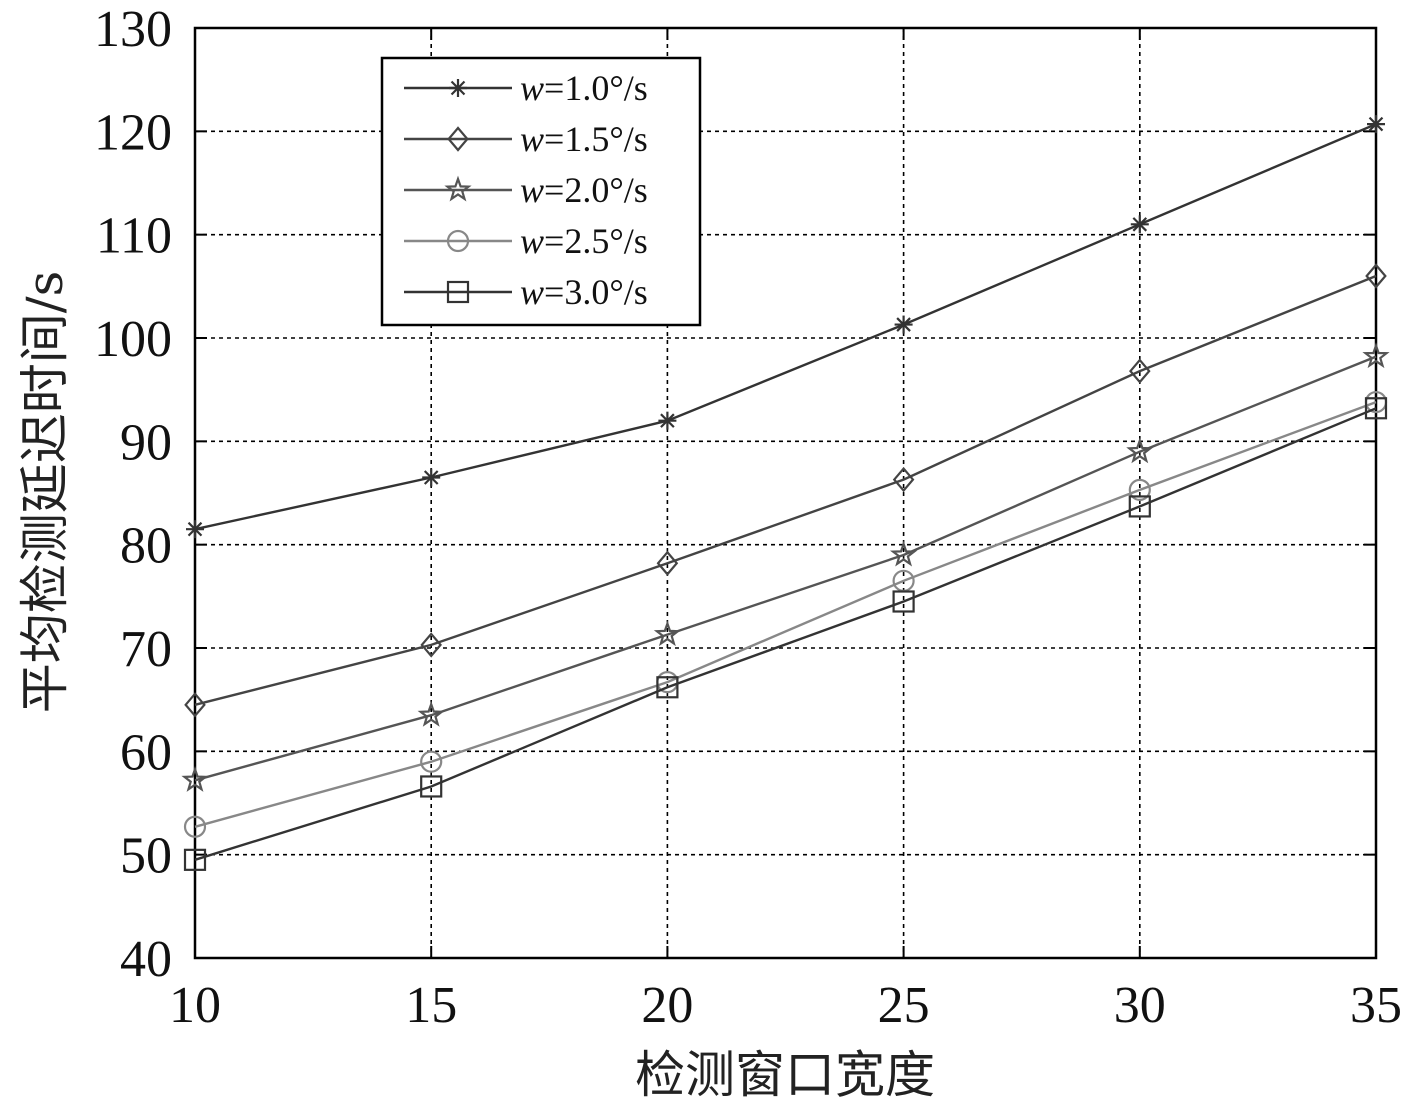 This screenshot has width=1417, height=1107. Describe the element at coordinates (596, 241) in the screenshot. I see `legend-label-value: =2.5°/s` at that location.